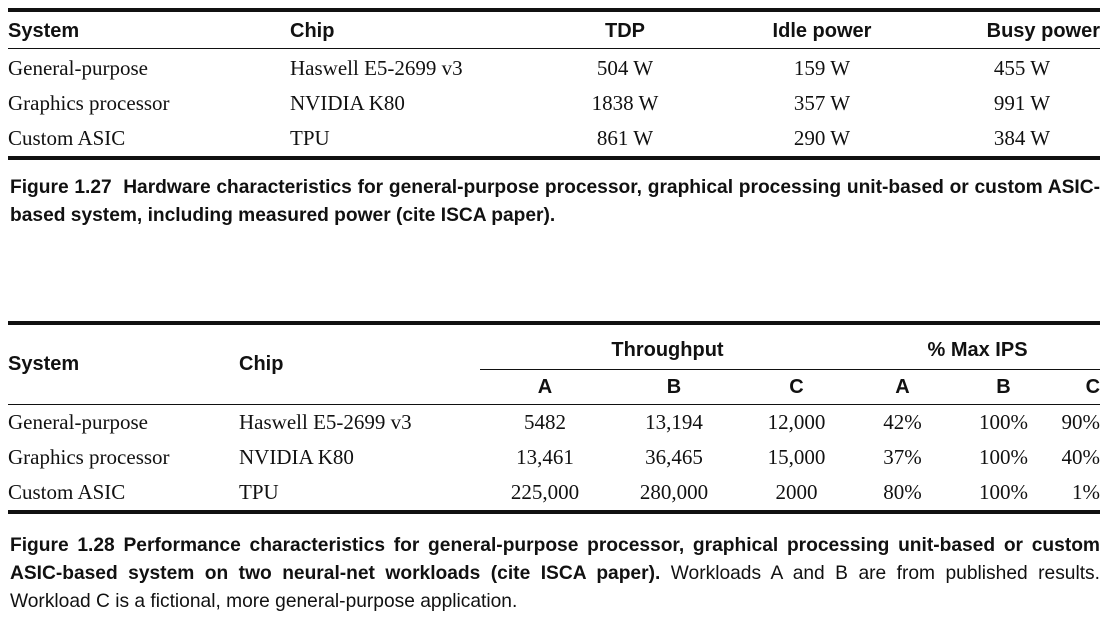  What do you see at coordinates (545, 492) in the screenshot?
I see `cell-throughput-a: 225,000` at bounding box center [545, 492].